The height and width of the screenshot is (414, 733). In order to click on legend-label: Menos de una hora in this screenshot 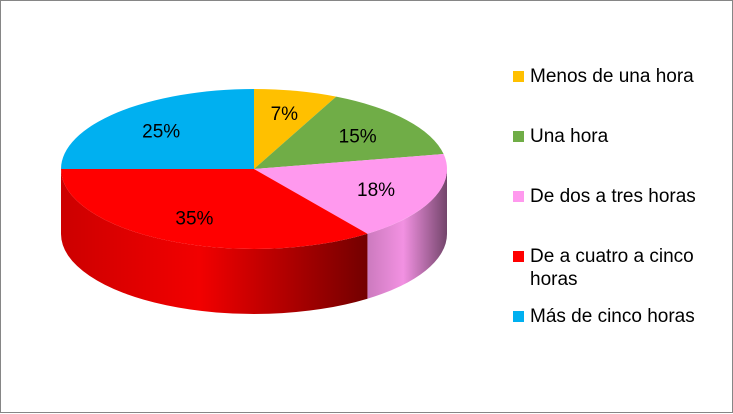, I will do `click(612, 76)`.